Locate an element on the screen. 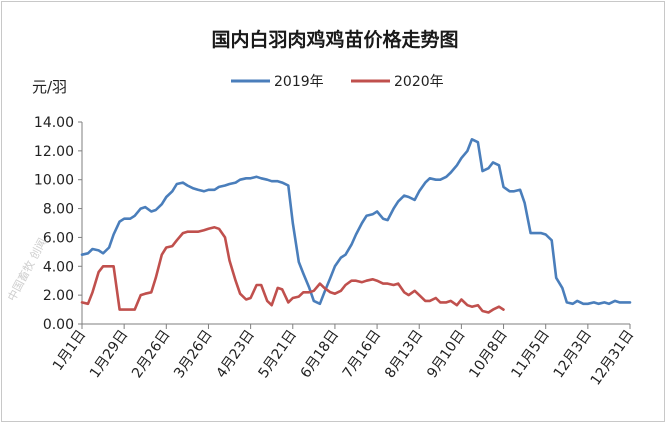 This screenshot has height=425, width=668. y-tick-label: 8.00 is located at coordinates (58, 210).